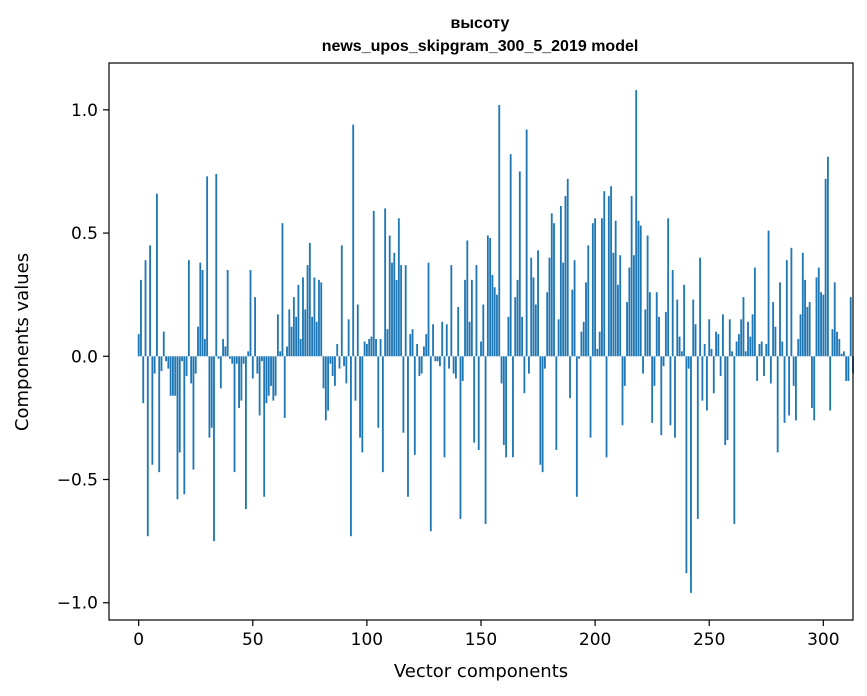  Describe the element at coordinates (84, 111) in the screenshot. I see `y-tick-label: 1.0` at that location.